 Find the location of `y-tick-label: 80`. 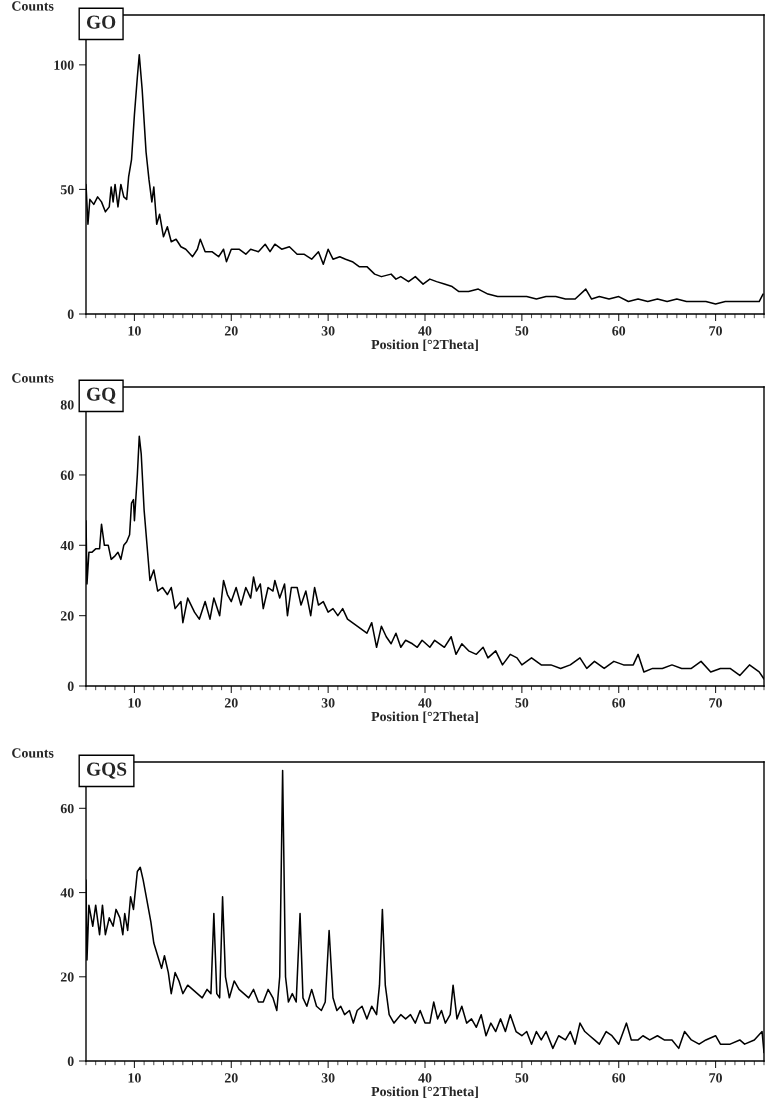

y-tick-label: 80 is located at coordinates (67, 405).